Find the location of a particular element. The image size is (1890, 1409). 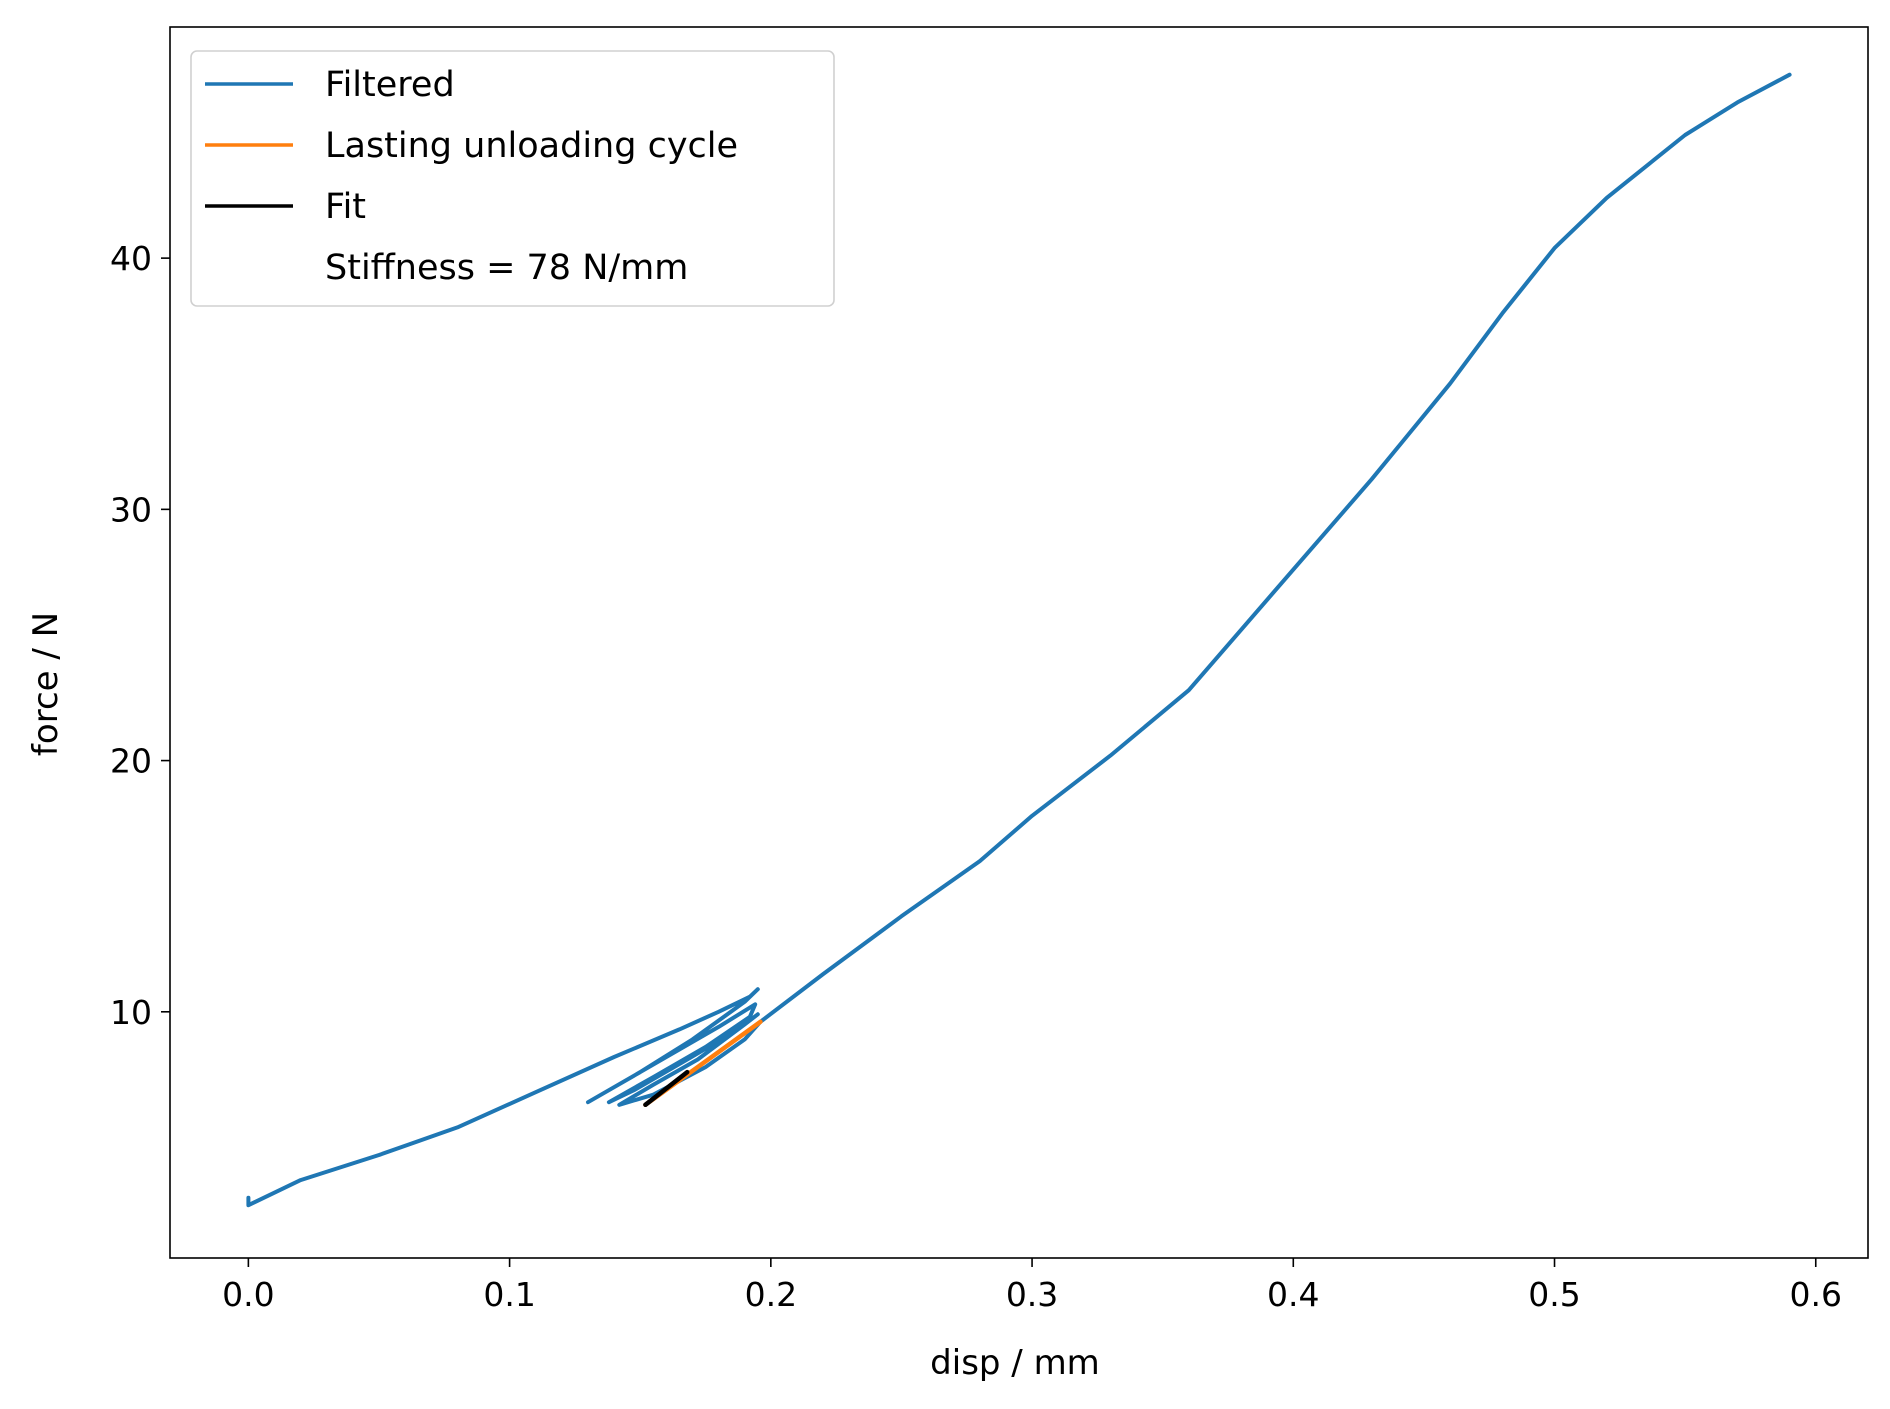

legend-box is located at coordinates (512, 178).